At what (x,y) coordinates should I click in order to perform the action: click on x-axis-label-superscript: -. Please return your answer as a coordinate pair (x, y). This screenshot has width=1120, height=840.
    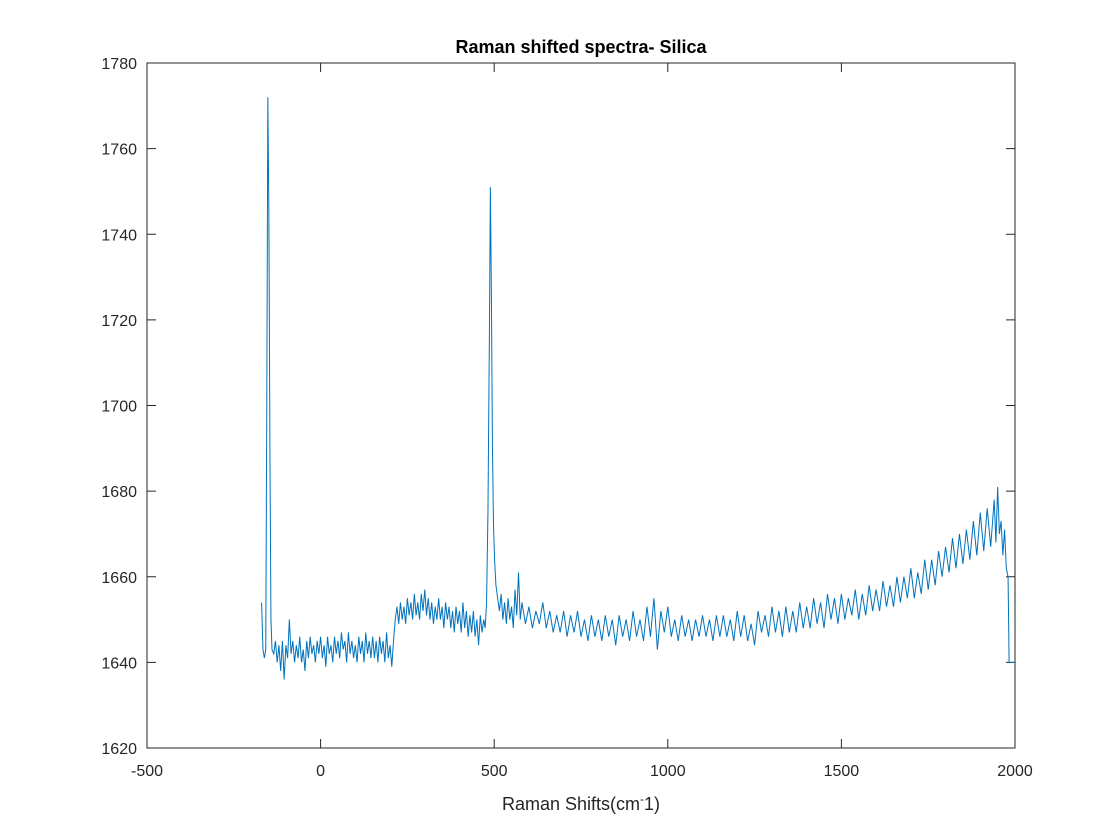
    Looking at the image, I should click on (642, 799).